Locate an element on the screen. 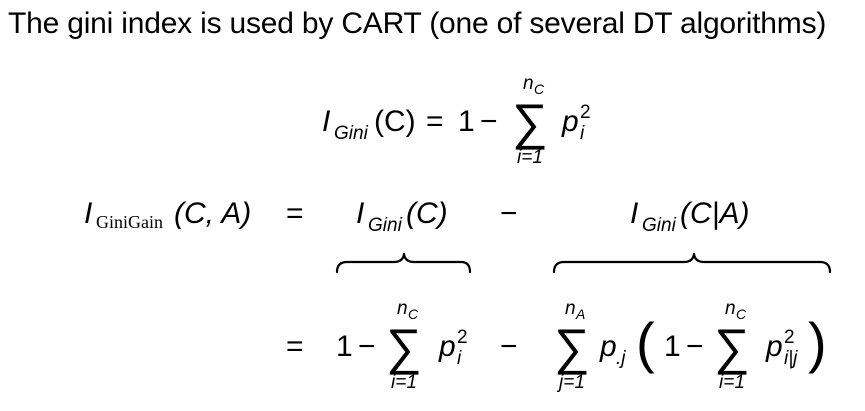 The height and width of the screenshot is (411, 865). eq1-lhs-argument: (C) is located at coordinates (395, 121).